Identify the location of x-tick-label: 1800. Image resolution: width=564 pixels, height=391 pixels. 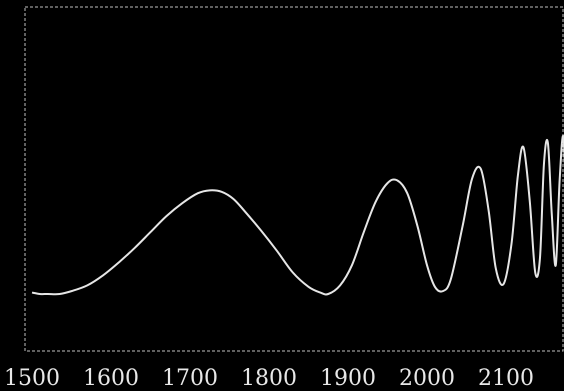
(269, 378).